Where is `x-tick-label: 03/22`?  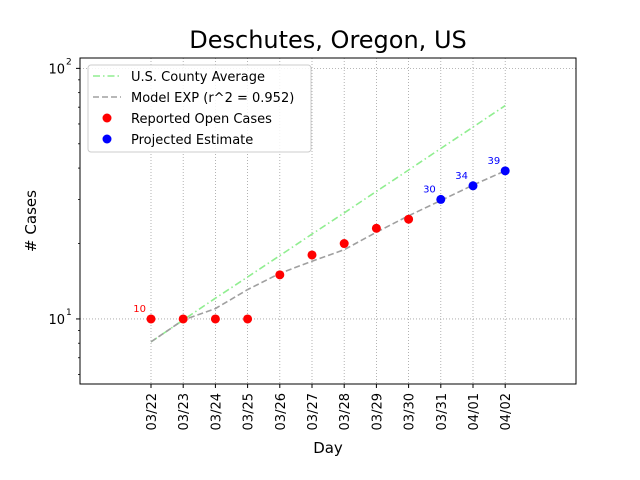 x-tick-label: 03/22 is located at coordinates (152, 411).